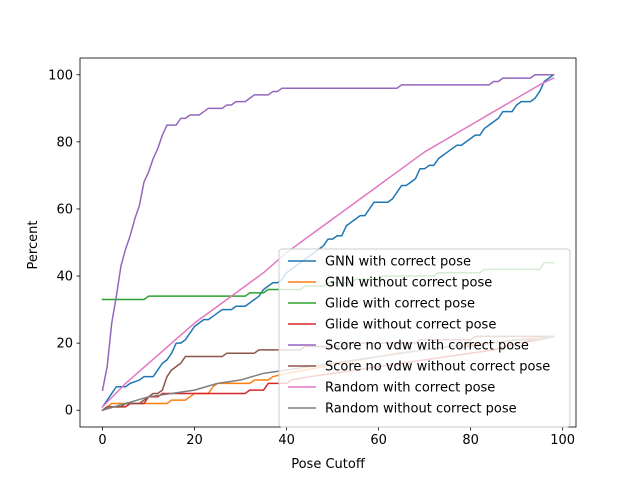 This screenshot has width=640, height=480. Describe the element at coordinates (102, 440) in the screenshot. I see `x-tick-label: 0` at that location.